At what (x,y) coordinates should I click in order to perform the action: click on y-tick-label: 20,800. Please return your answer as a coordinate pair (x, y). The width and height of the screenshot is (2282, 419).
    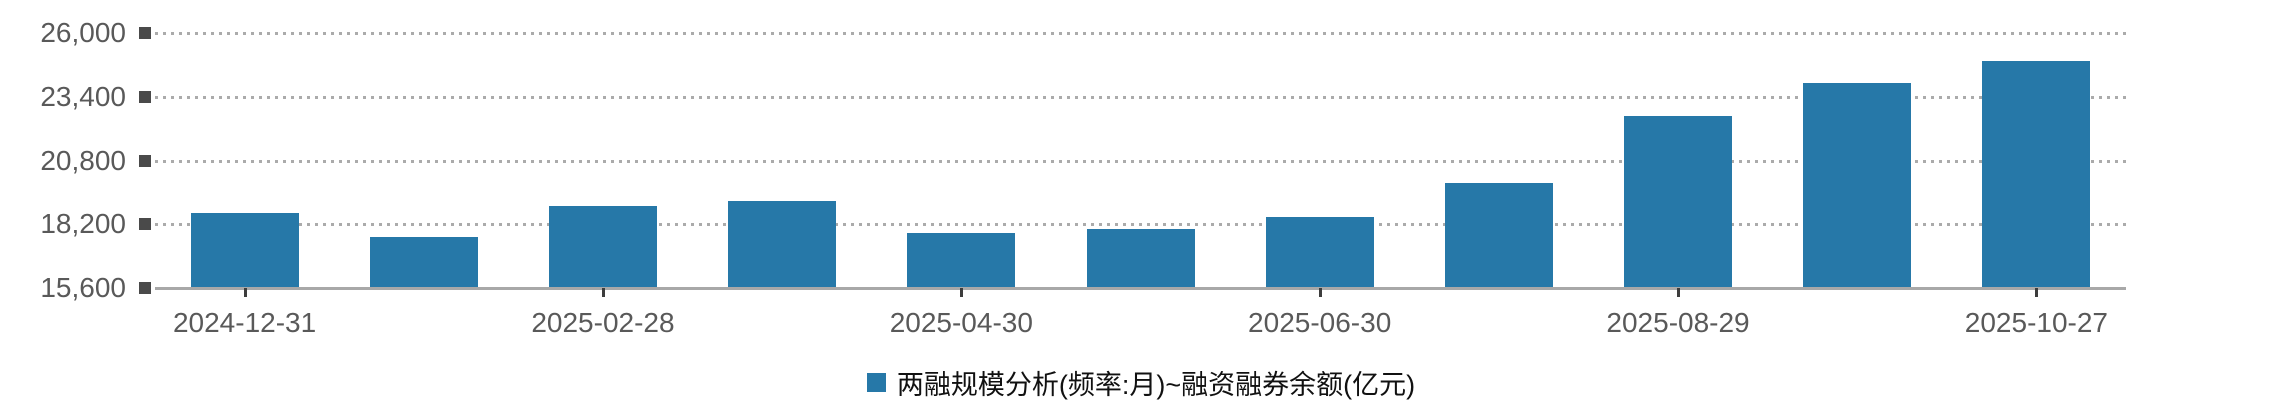
    Looking at the image, I should click on (83, 160).